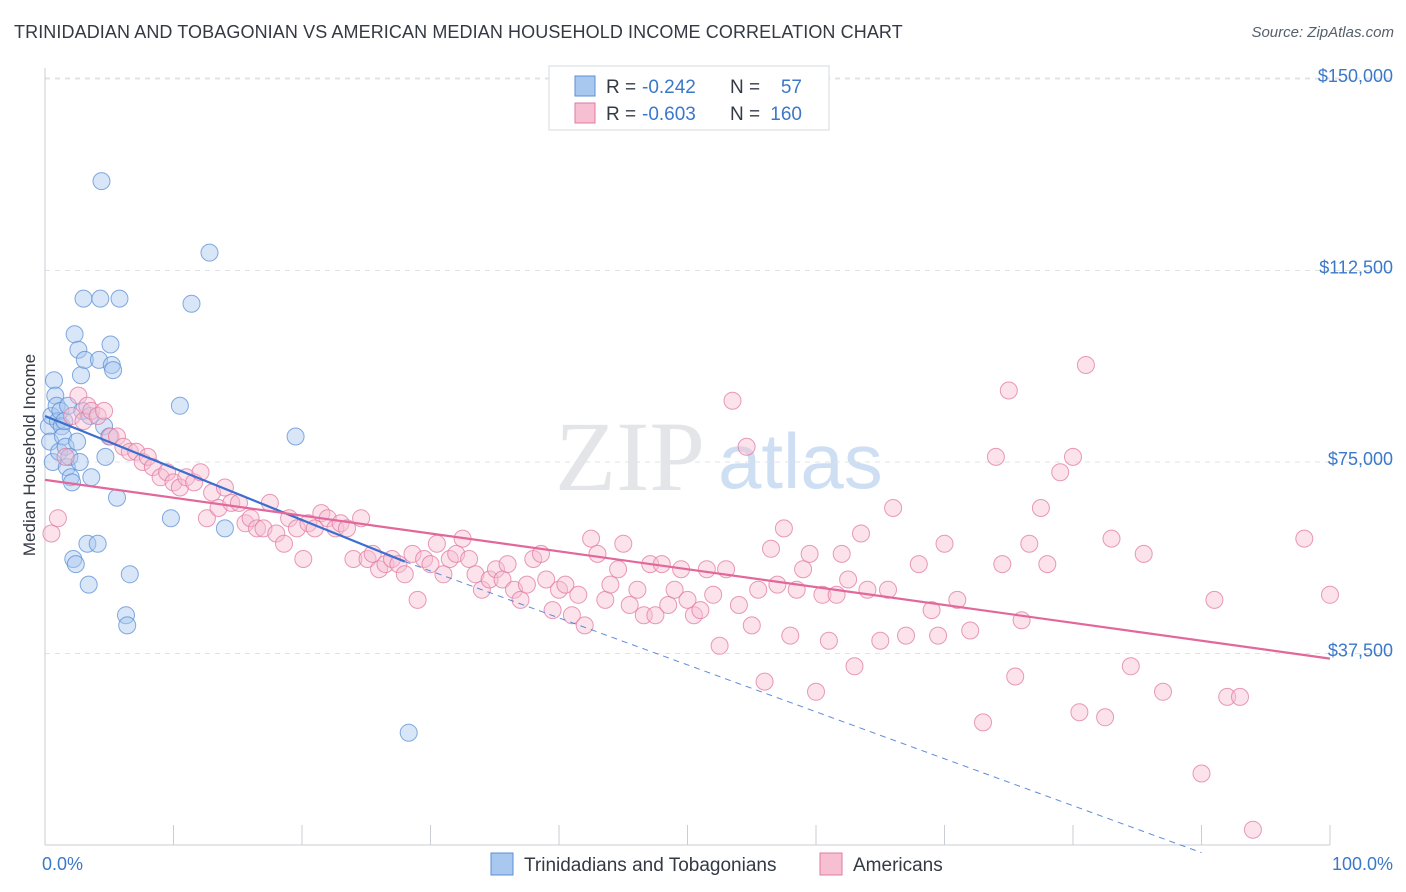 The image size is (1406, 892). I want to click on x-tick-label: 100.0%, so click(1362, 864).